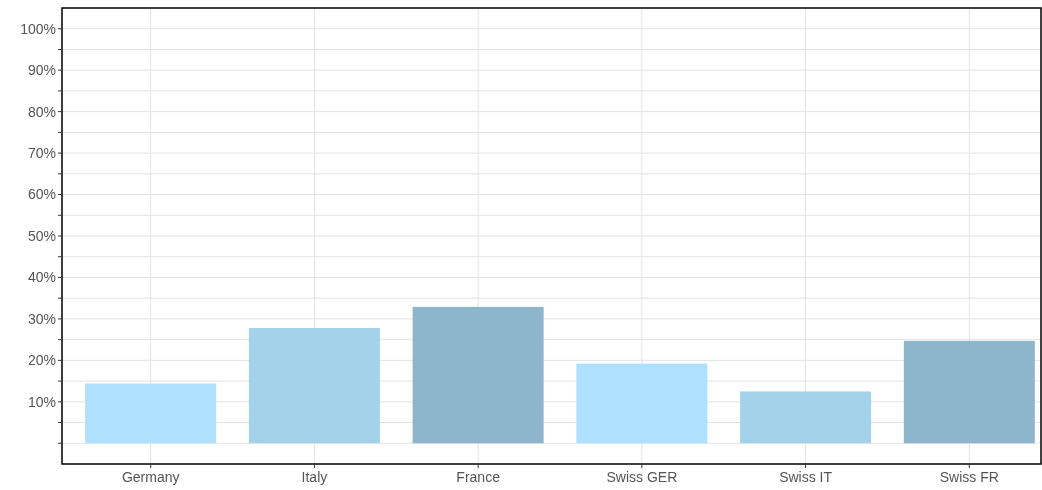 This screenshot has height=490, width=1042. Describe the element at coordinates (150, 477) in the screenshot. I see `x-tick-label: Germany` at that location.